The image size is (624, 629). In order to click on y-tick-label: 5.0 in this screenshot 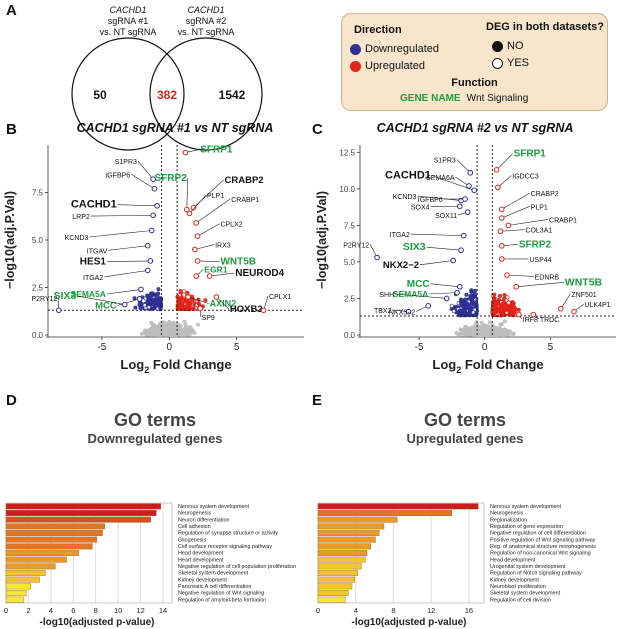, I will do `click(38, 240)`.